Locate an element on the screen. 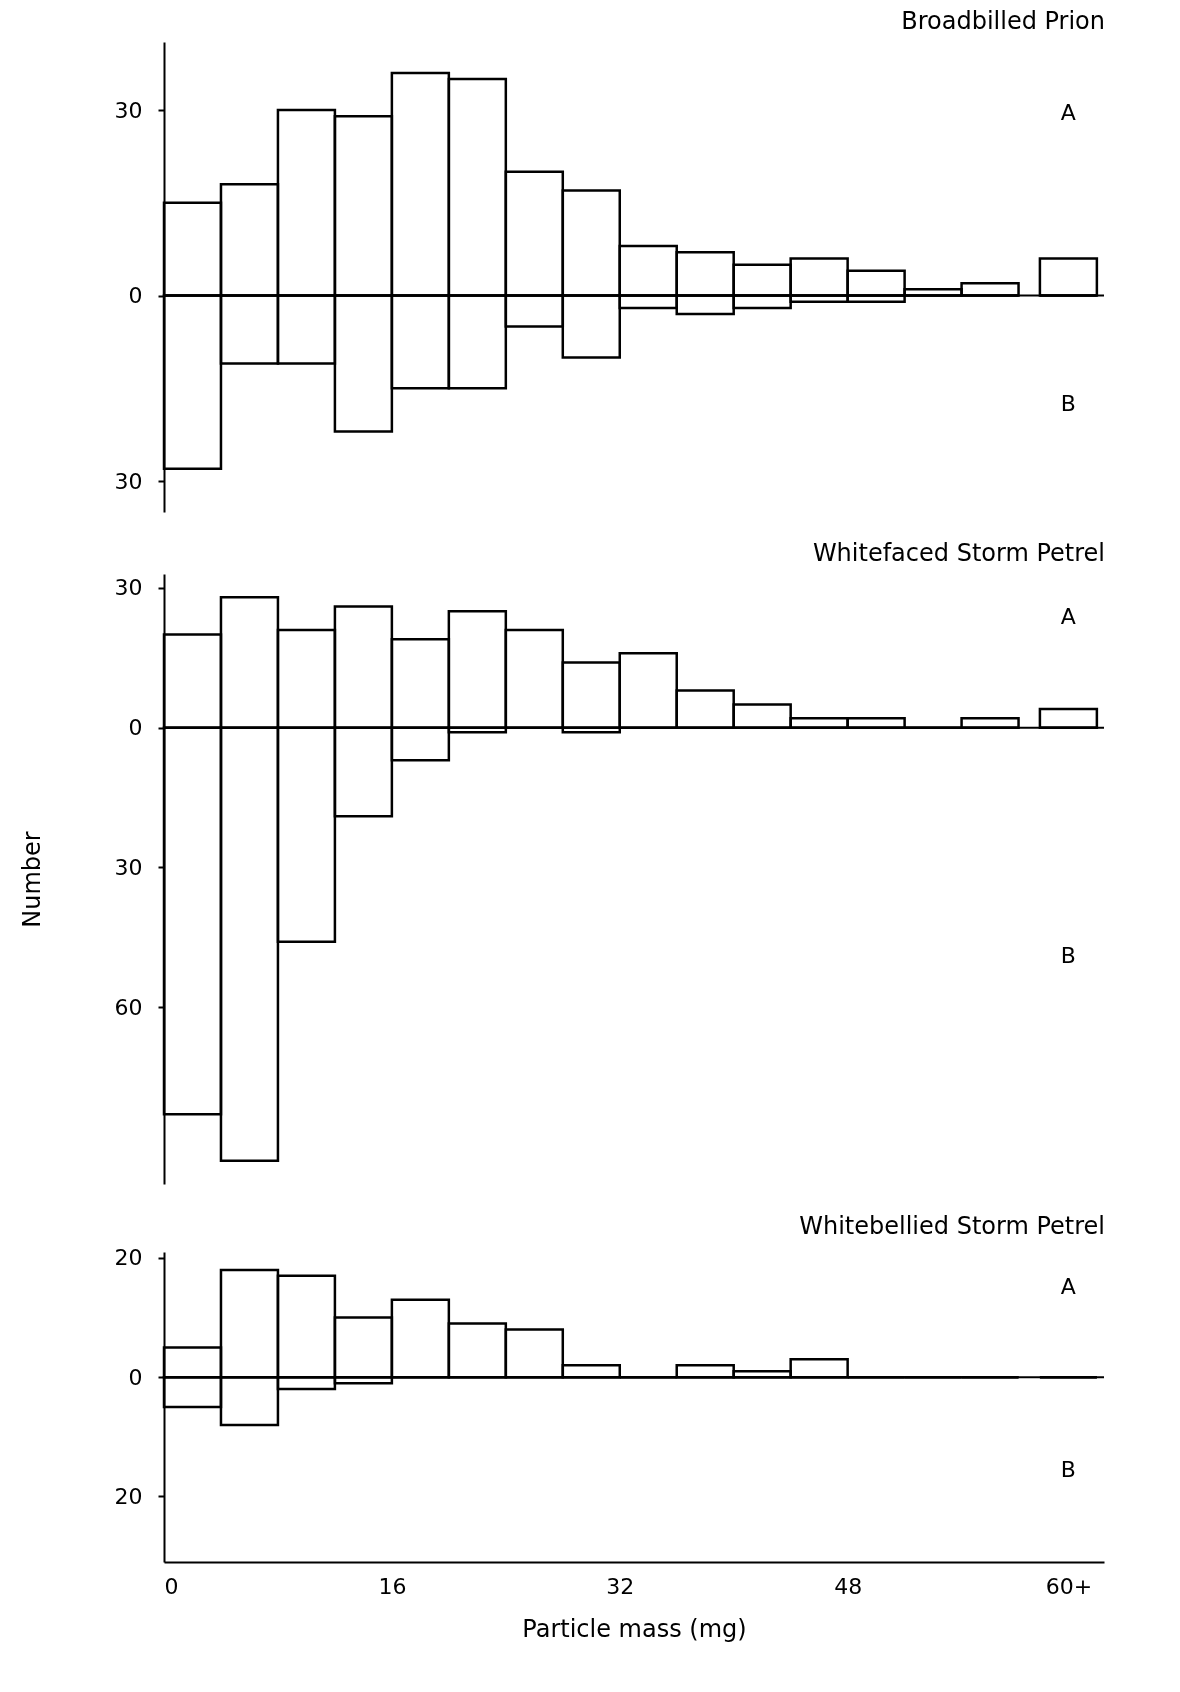  x-tick-label: 60+ is located at coordinates (1069, 1586).